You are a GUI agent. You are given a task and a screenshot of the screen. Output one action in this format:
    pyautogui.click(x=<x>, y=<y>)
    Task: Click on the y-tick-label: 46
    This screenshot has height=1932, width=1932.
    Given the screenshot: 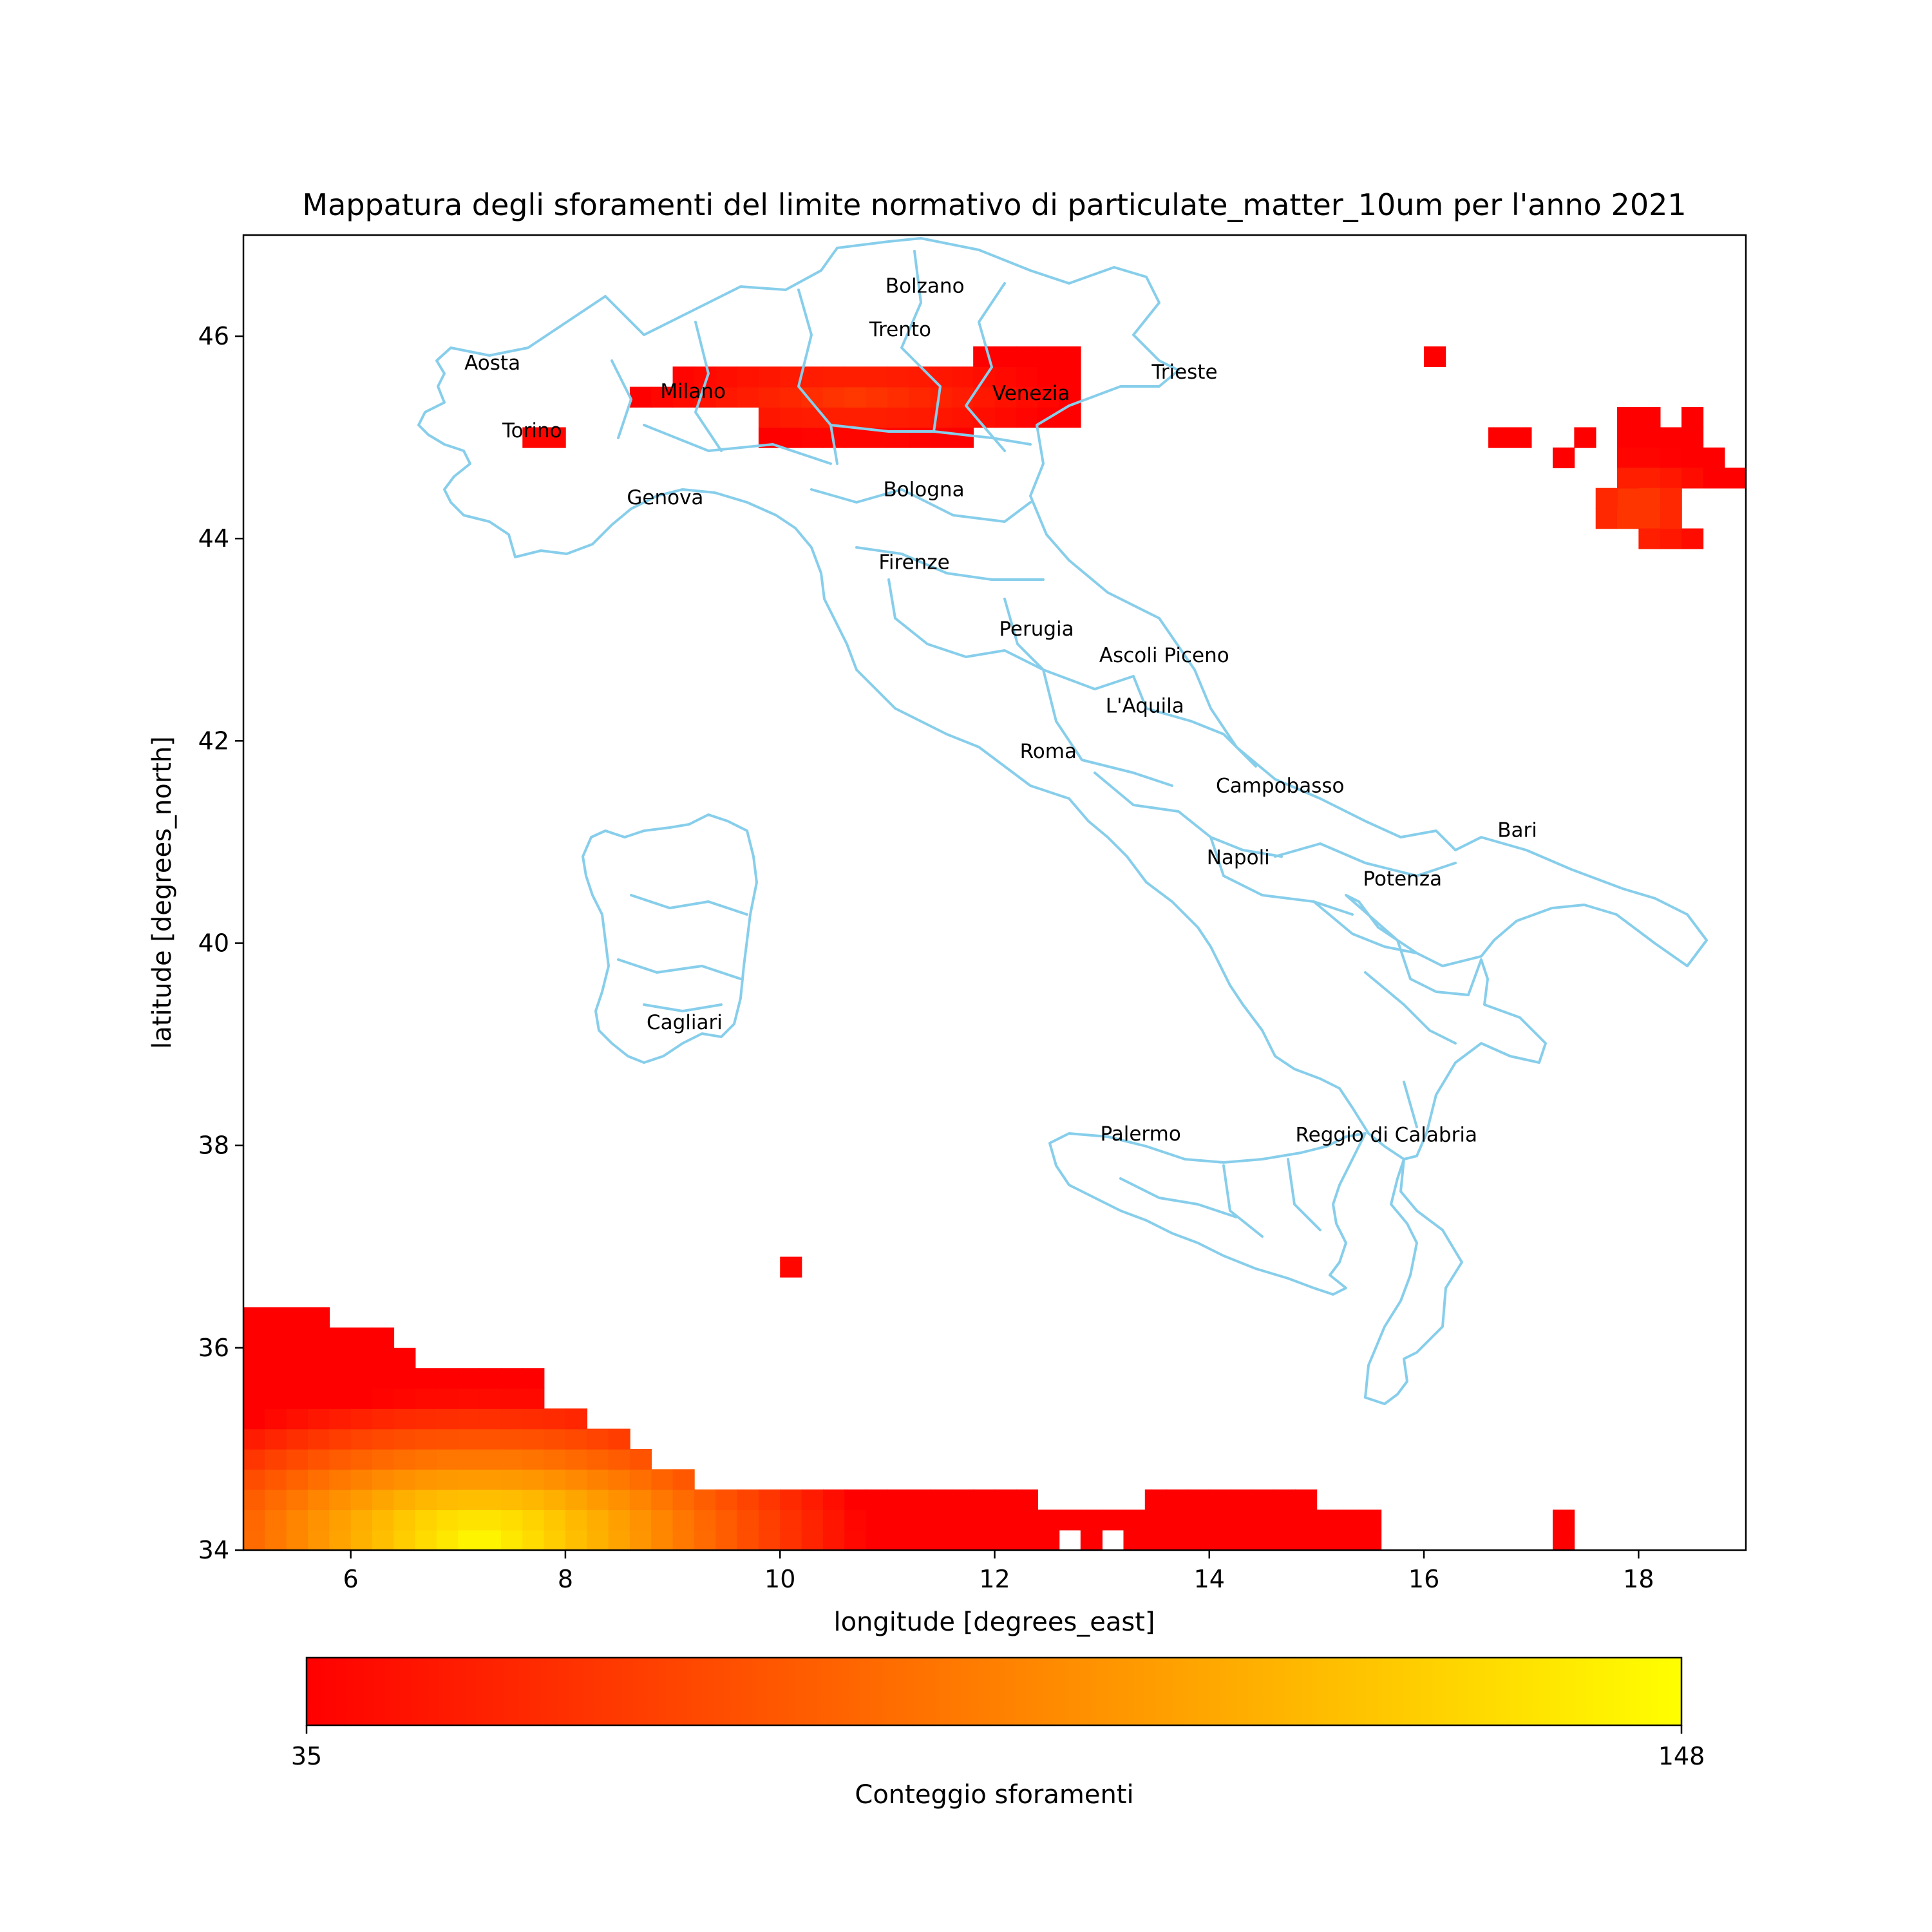 What is the action you would take?
    pyautogui.click(x=214, y=336)
    